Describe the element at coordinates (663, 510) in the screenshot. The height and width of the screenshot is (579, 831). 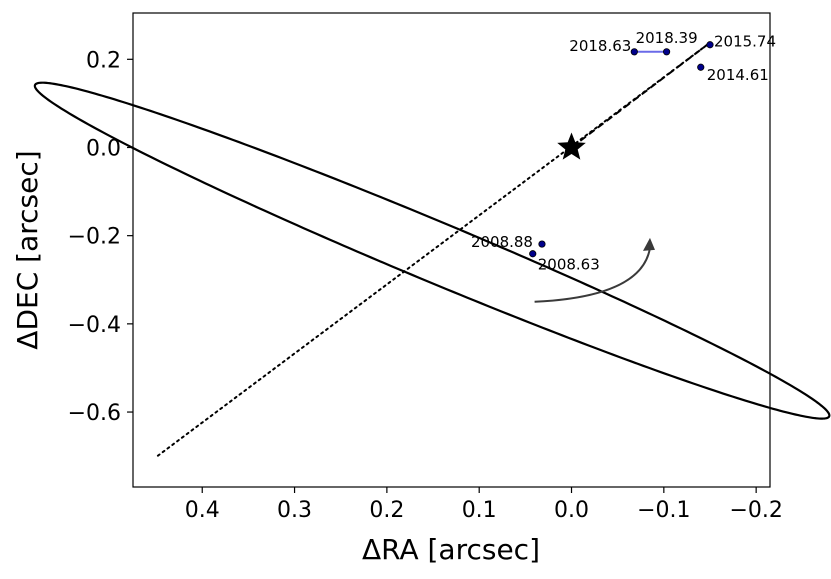
I see `x-tick-label-−0.1: −0.1` at that location.